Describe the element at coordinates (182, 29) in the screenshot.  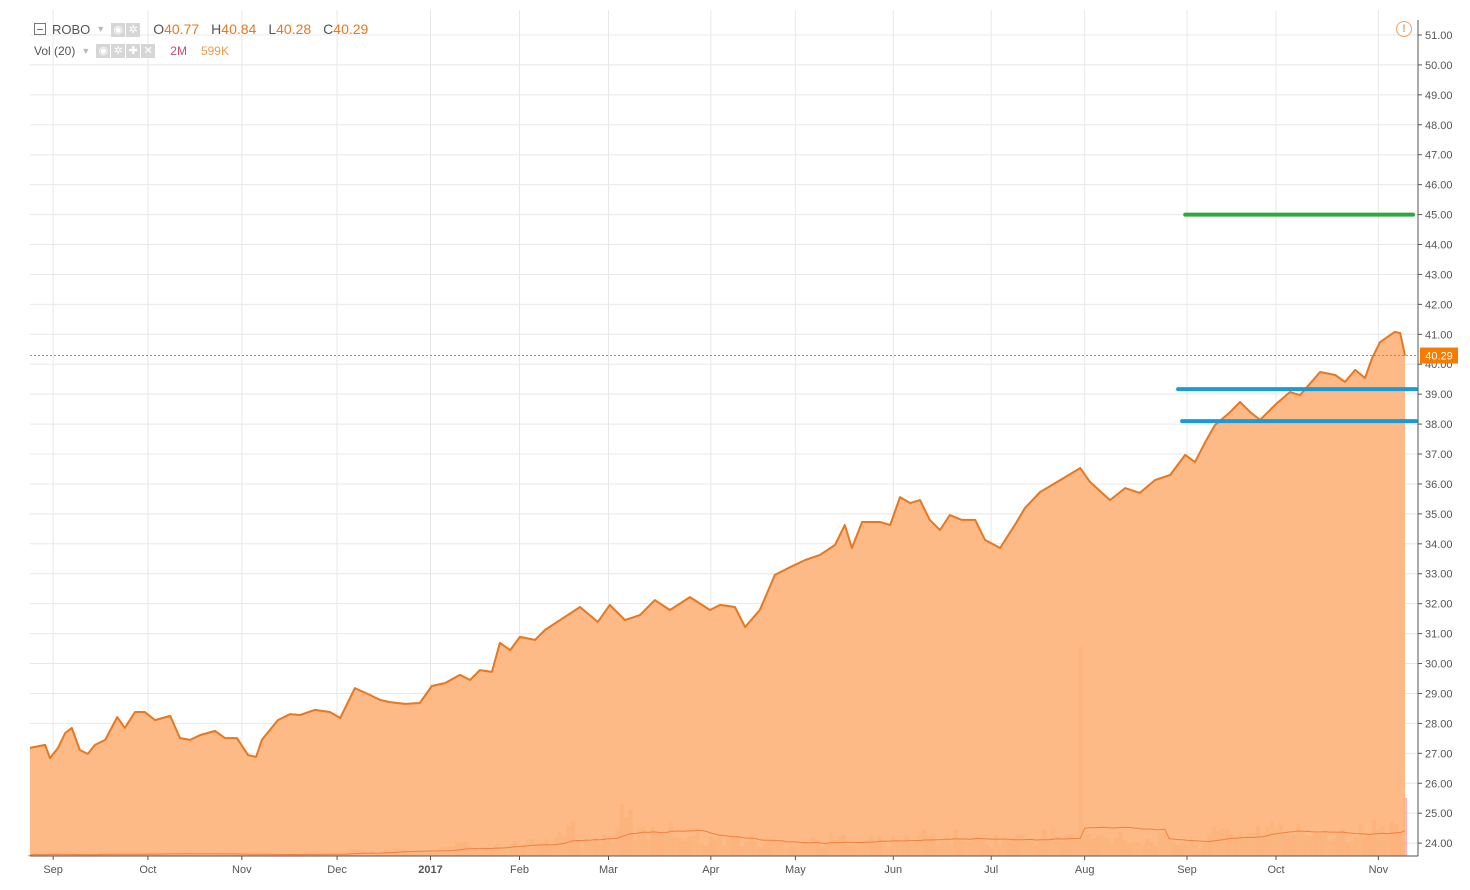
I see `open-value: 40.77` at that location.